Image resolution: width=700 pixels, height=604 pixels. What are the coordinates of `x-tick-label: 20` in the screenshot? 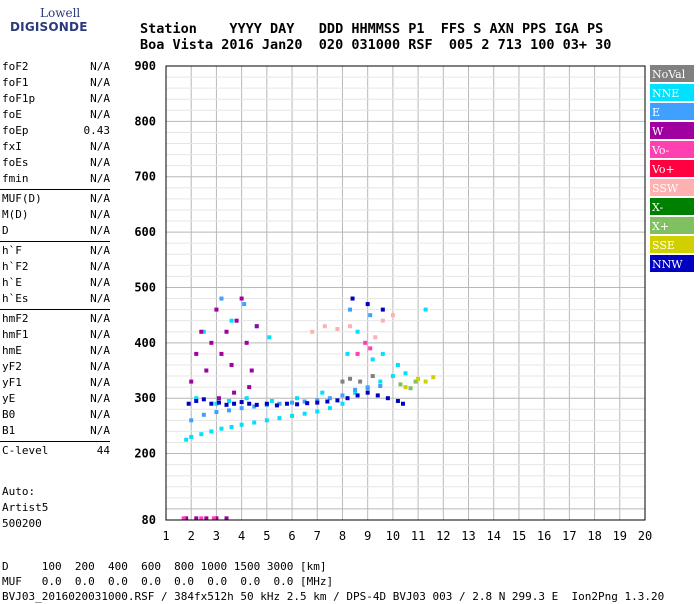 It's located at (645, 536).